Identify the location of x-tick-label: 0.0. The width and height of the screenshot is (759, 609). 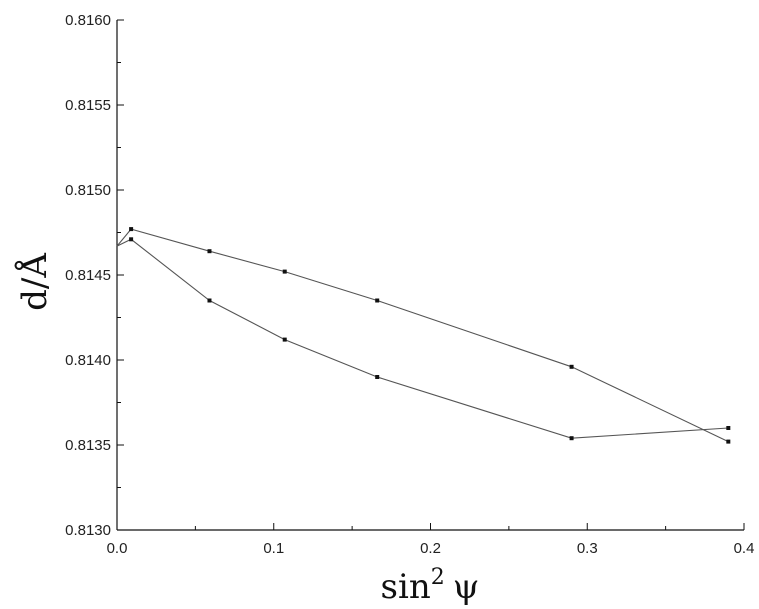
(117, 548).